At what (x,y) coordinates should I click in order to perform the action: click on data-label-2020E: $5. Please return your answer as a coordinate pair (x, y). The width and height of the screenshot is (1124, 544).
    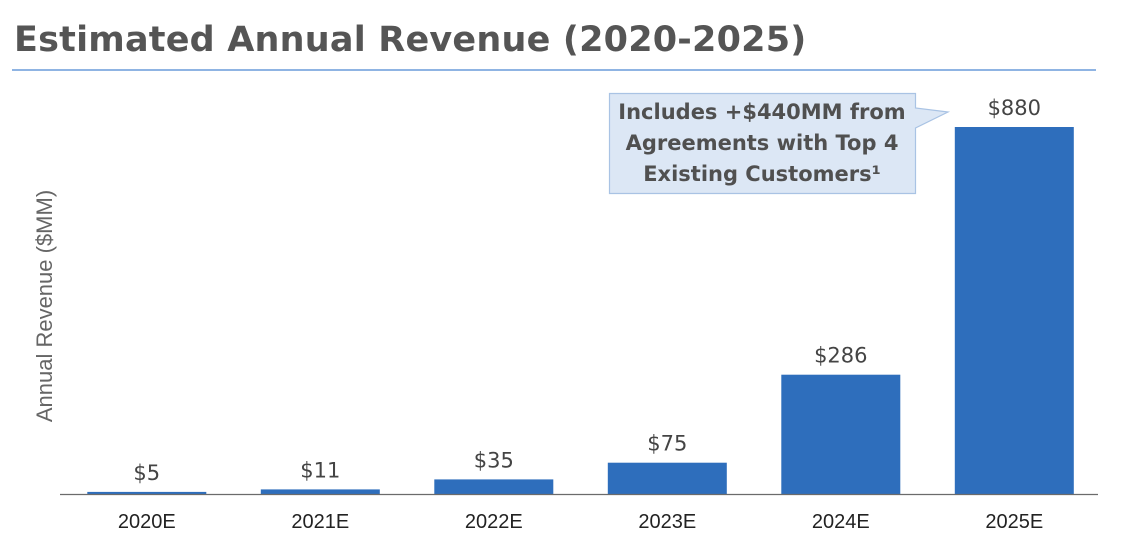
    Looking at the image, I should click on (146, 473).